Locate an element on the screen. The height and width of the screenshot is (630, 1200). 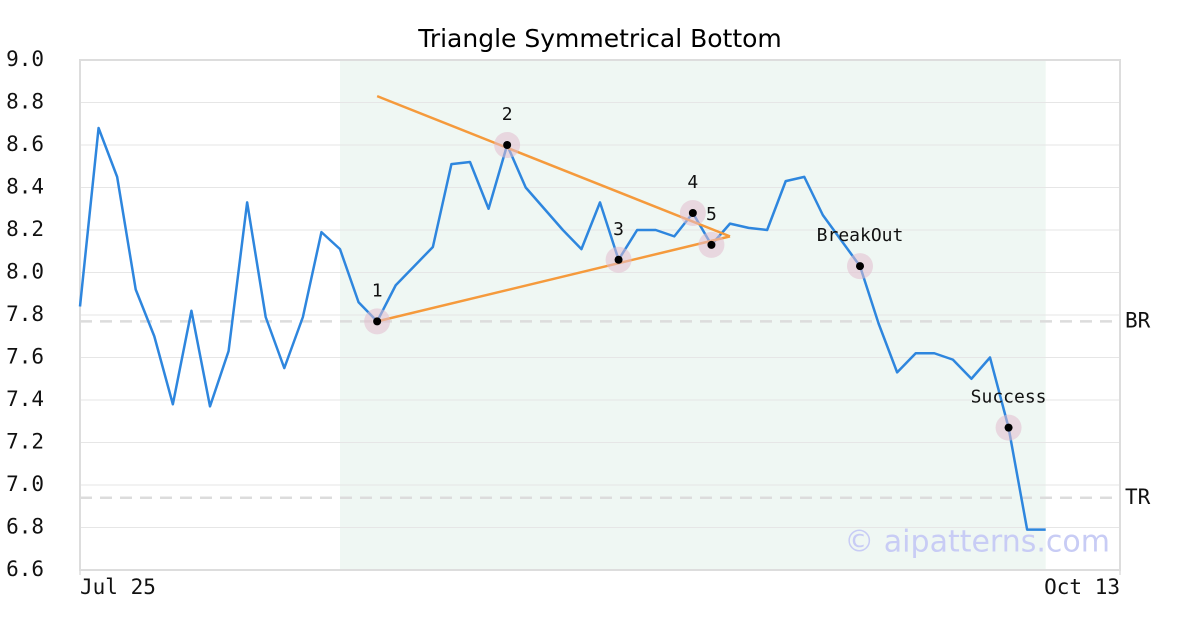
y-tick-label: 7.0 is located at coordinates (25, 484).